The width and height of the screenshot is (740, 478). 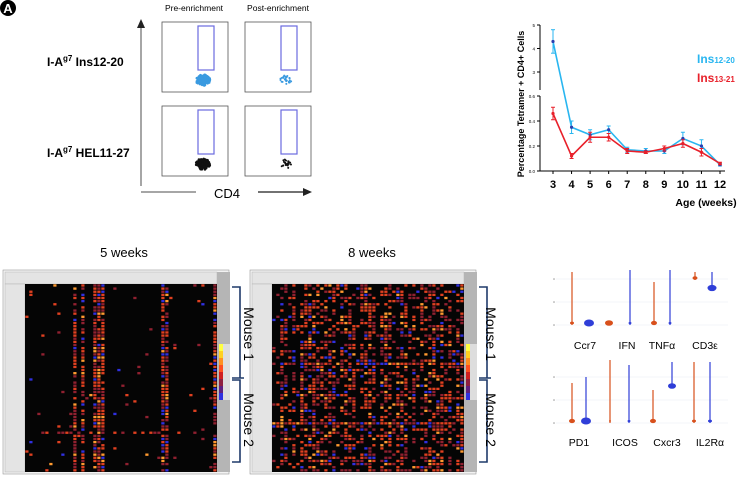 I want to click on flow-plot, so click(x=195, y=57).